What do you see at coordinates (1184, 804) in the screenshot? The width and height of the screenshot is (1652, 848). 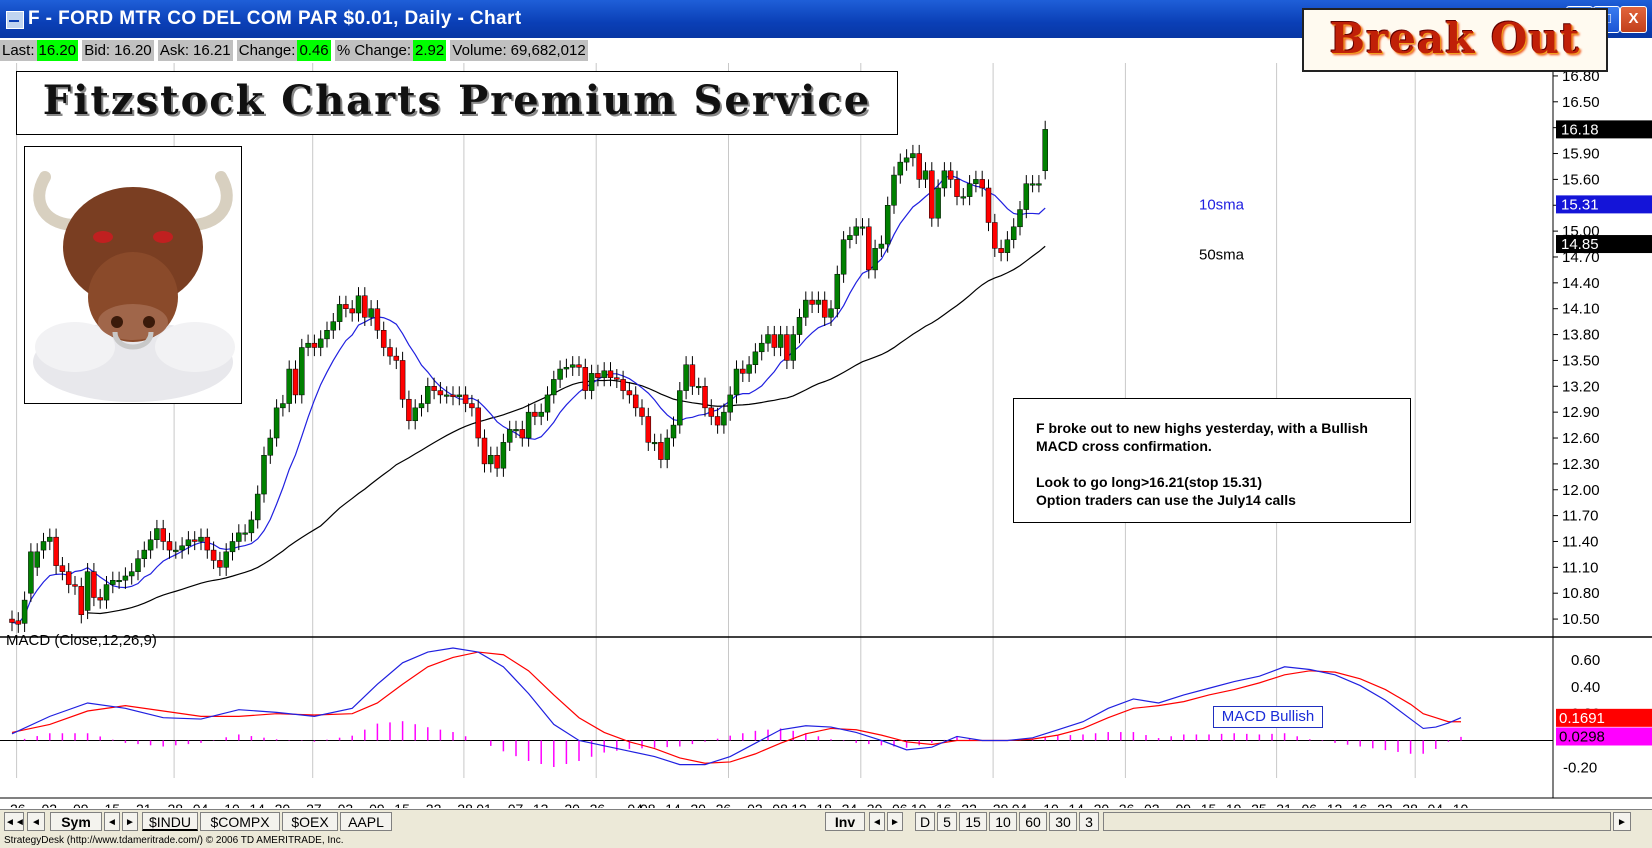 I see `x-tick-label: 09` at bounding box center [1184, 804].